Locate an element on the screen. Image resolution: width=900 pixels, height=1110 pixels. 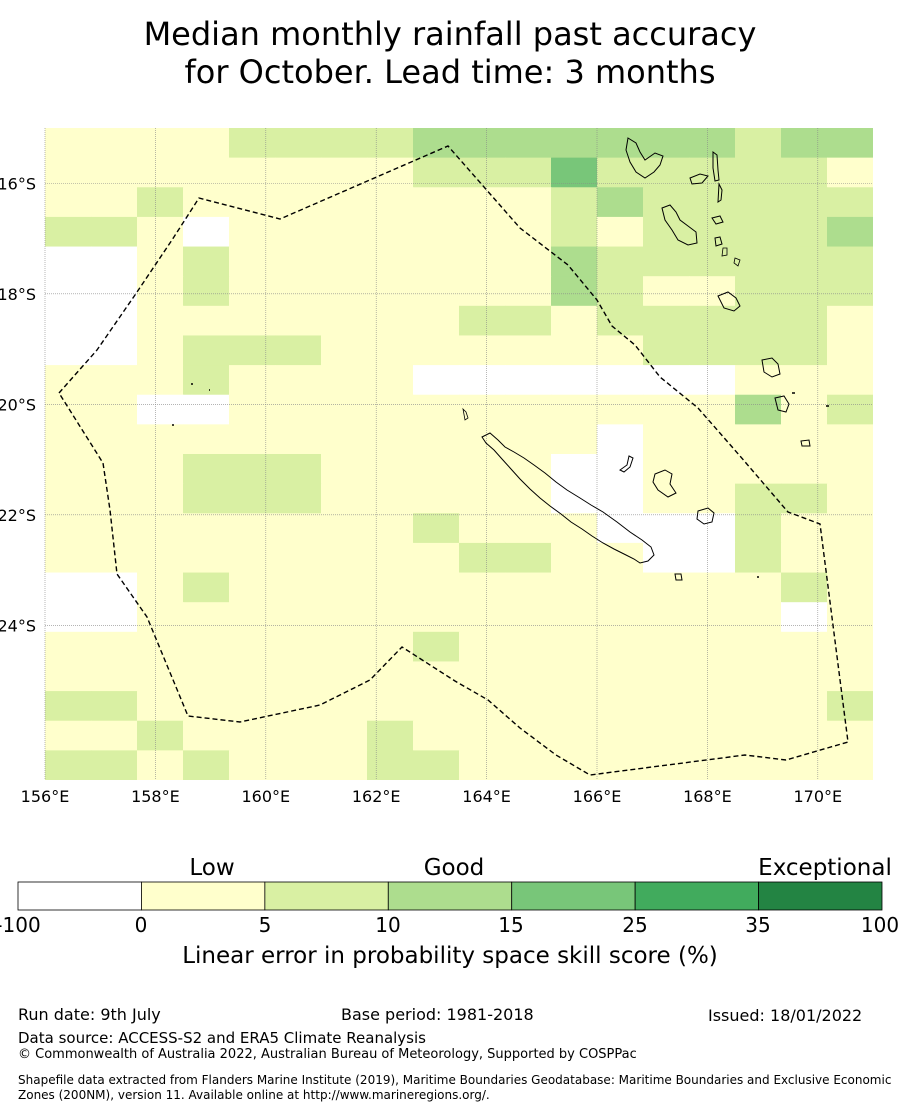
longitude-tick-label: 162°E is located at coordinates (376, 796).